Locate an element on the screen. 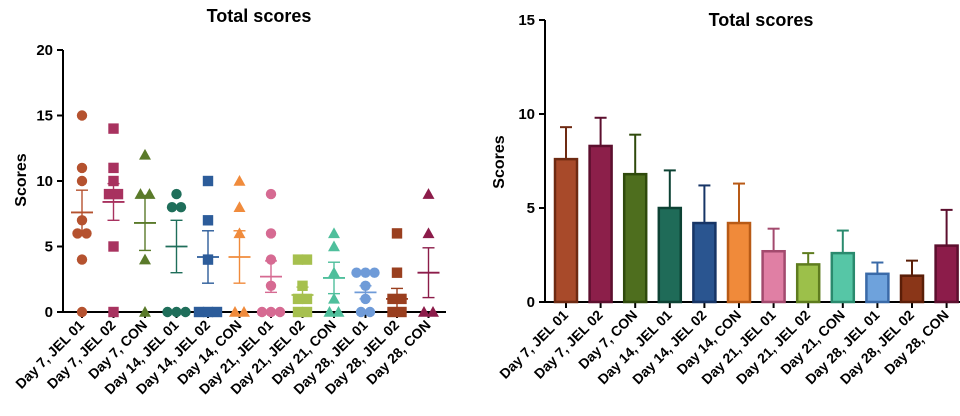 This screenshot has width=960, height=416. right-y-tick-label: 0 is located at coordinates (531, 302).